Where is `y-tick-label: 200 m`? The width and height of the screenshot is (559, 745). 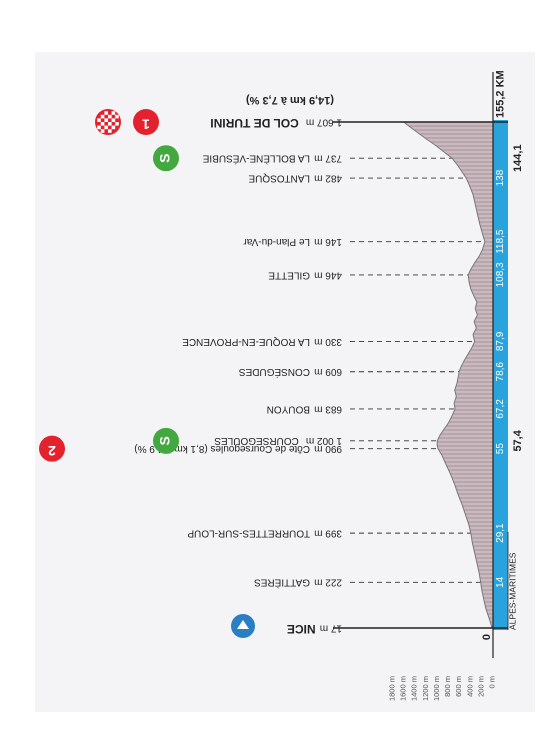
y-tick-label: 200 m is located at coordinates (480, 686).